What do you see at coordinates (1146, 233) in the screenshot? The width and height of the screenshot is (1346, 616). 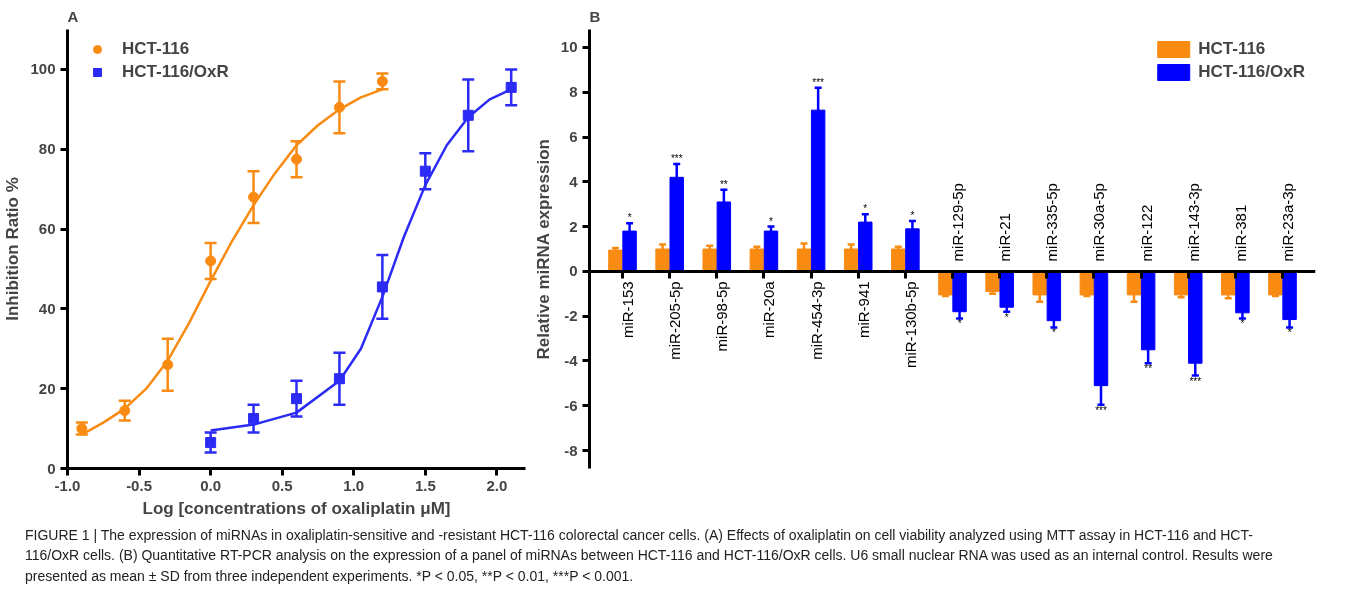 I see `x-tick-label: miR-122` at bounding box center [1146, 233].